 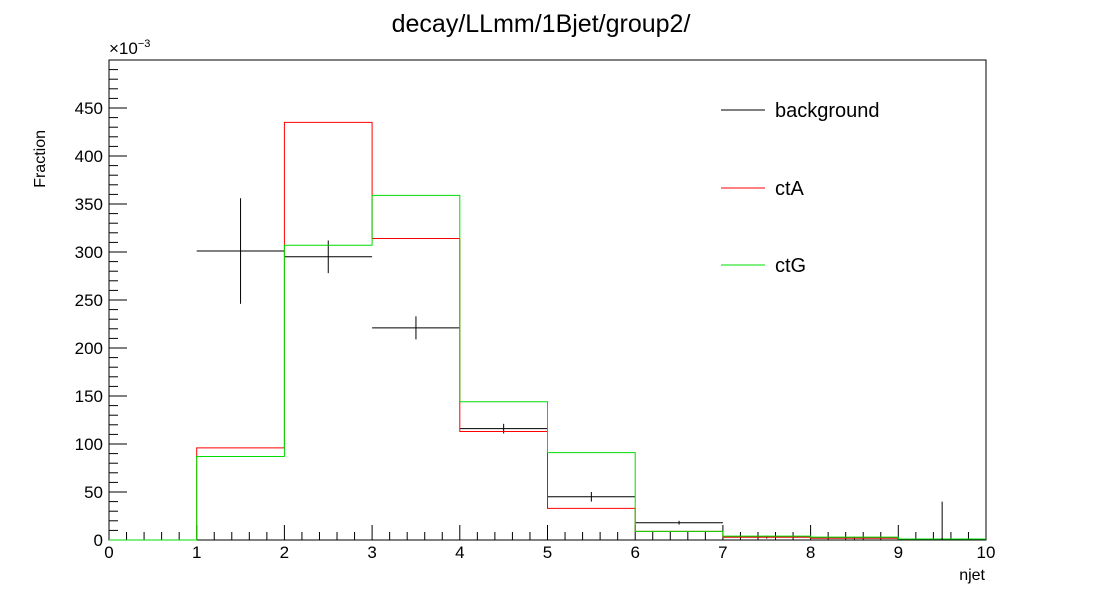 I want to click on legend-label-background: background, so click(x=827, y=111).